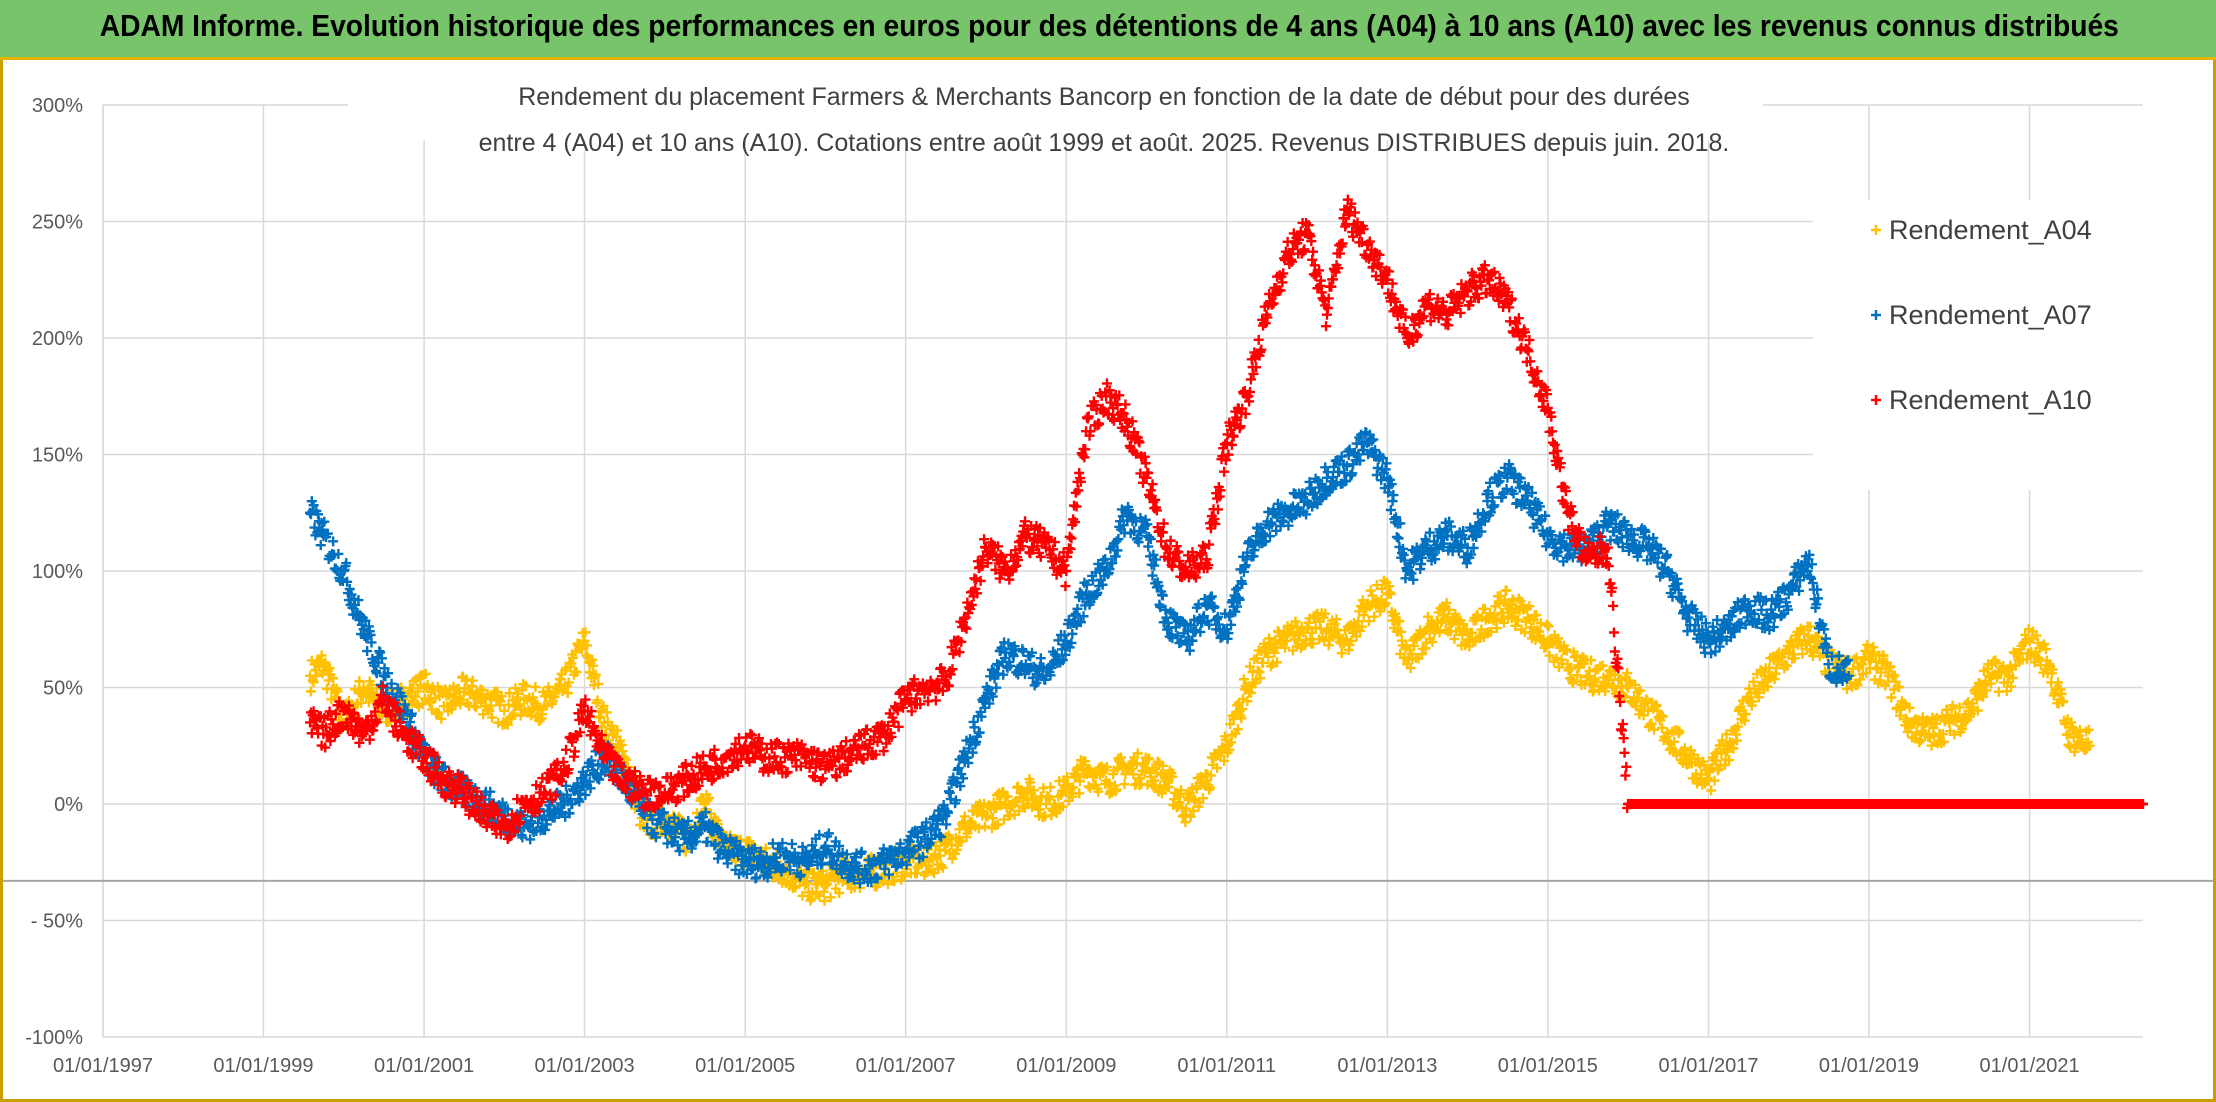 Image resolution: width=2216 pixels, height=1102 pixels. Describe the element at coordinates (1226, 1066) in the screenshot. I see `x-tick-label: 01/01/2011` at that location.